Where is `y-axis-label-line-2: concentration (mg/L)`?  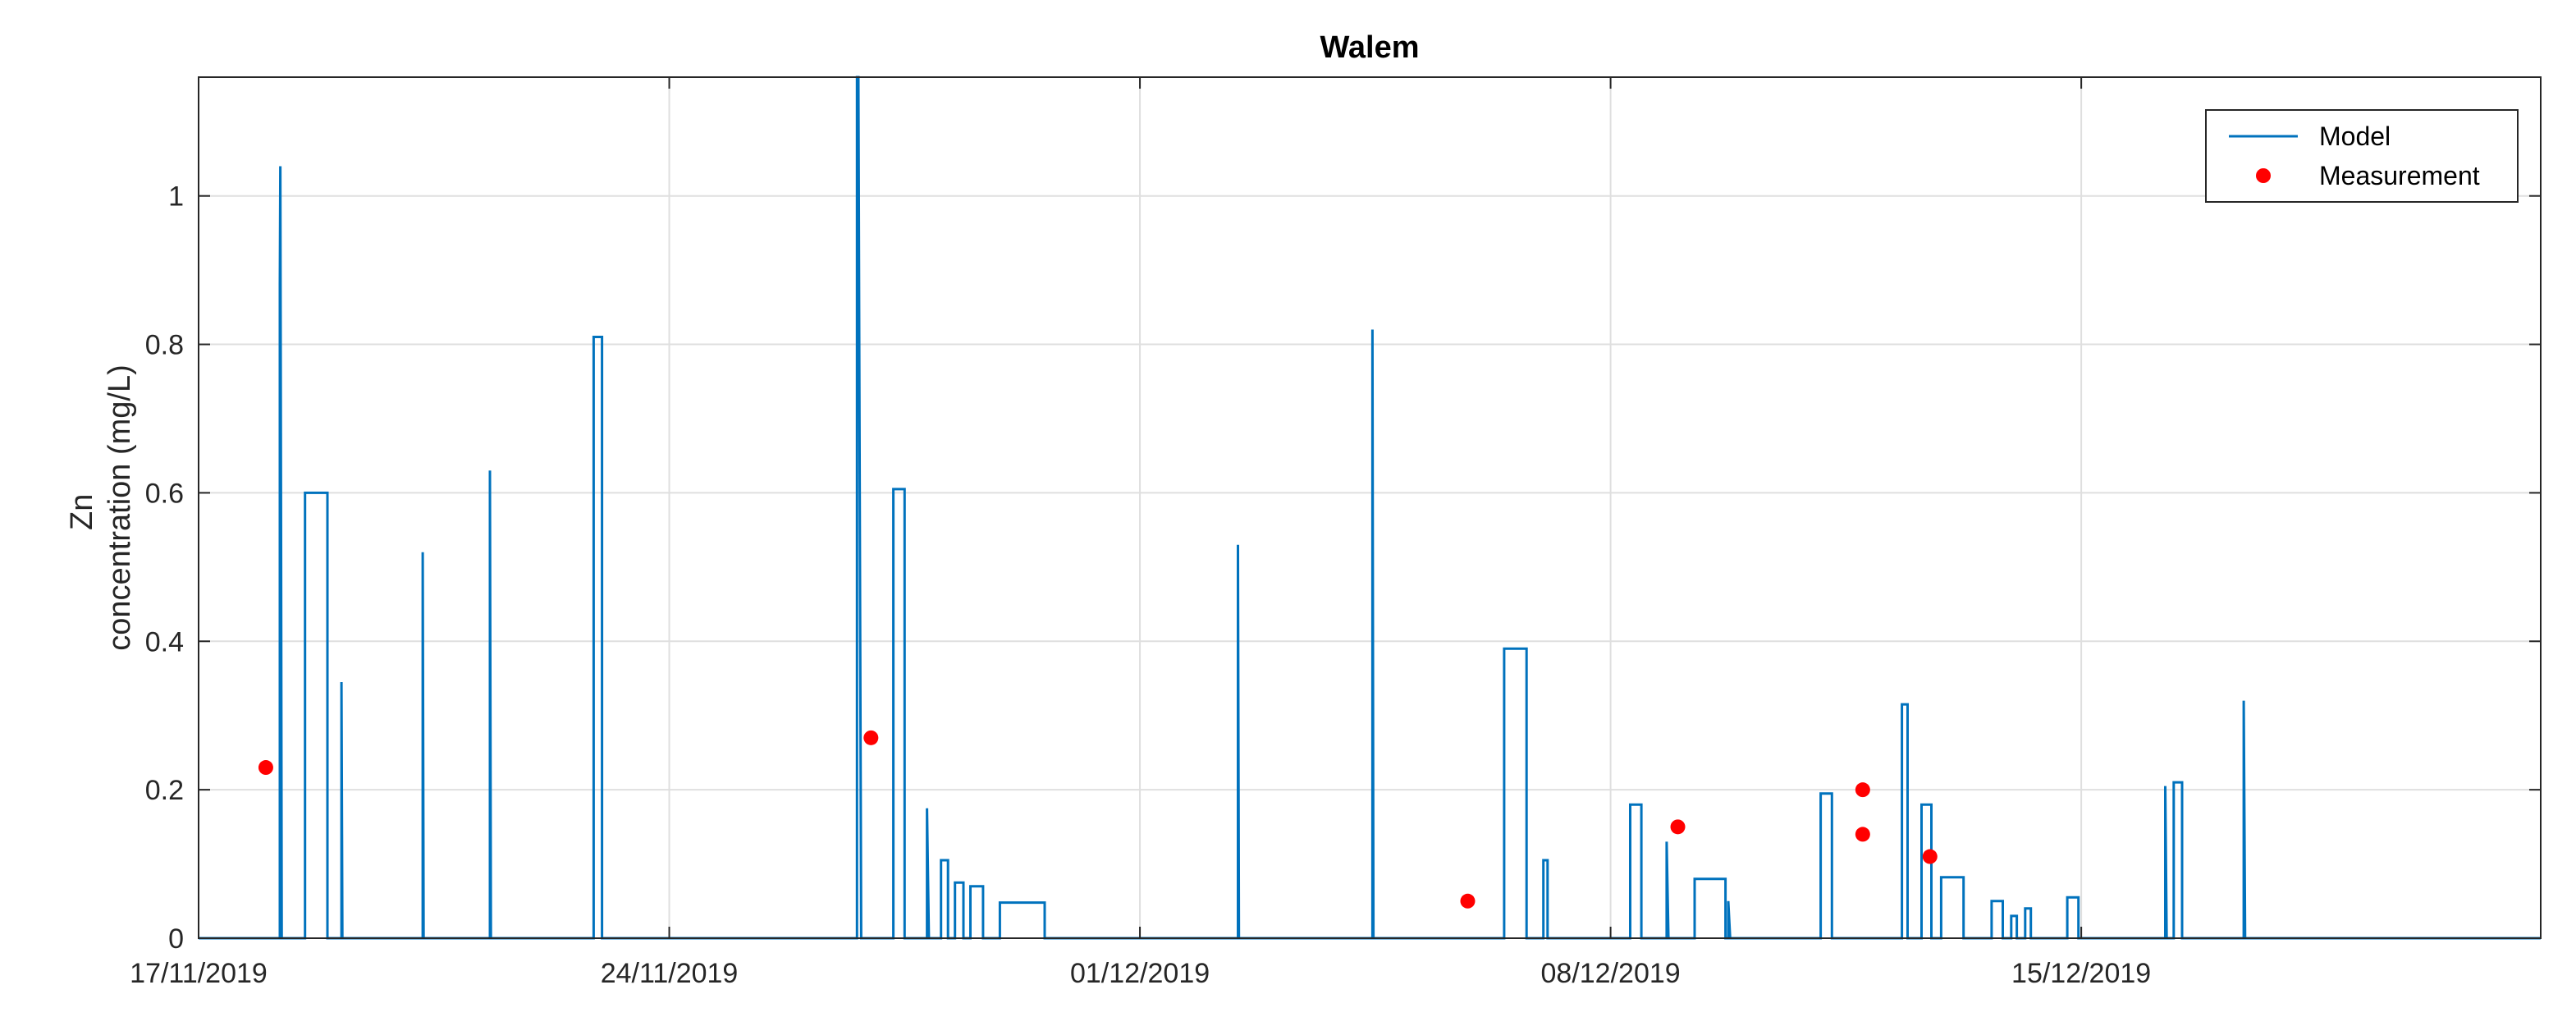 y-axis-label-line-2: concentration (mg/L) is located at coordinates (120, 507).